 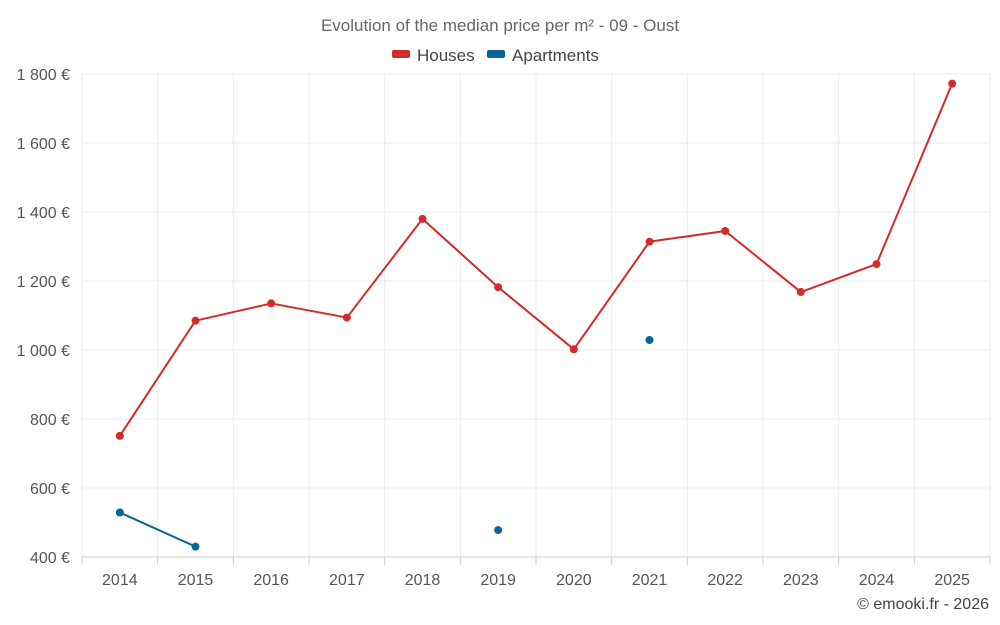 I want to click on legend-item-houses: Houses, so click(x=433, y=55).